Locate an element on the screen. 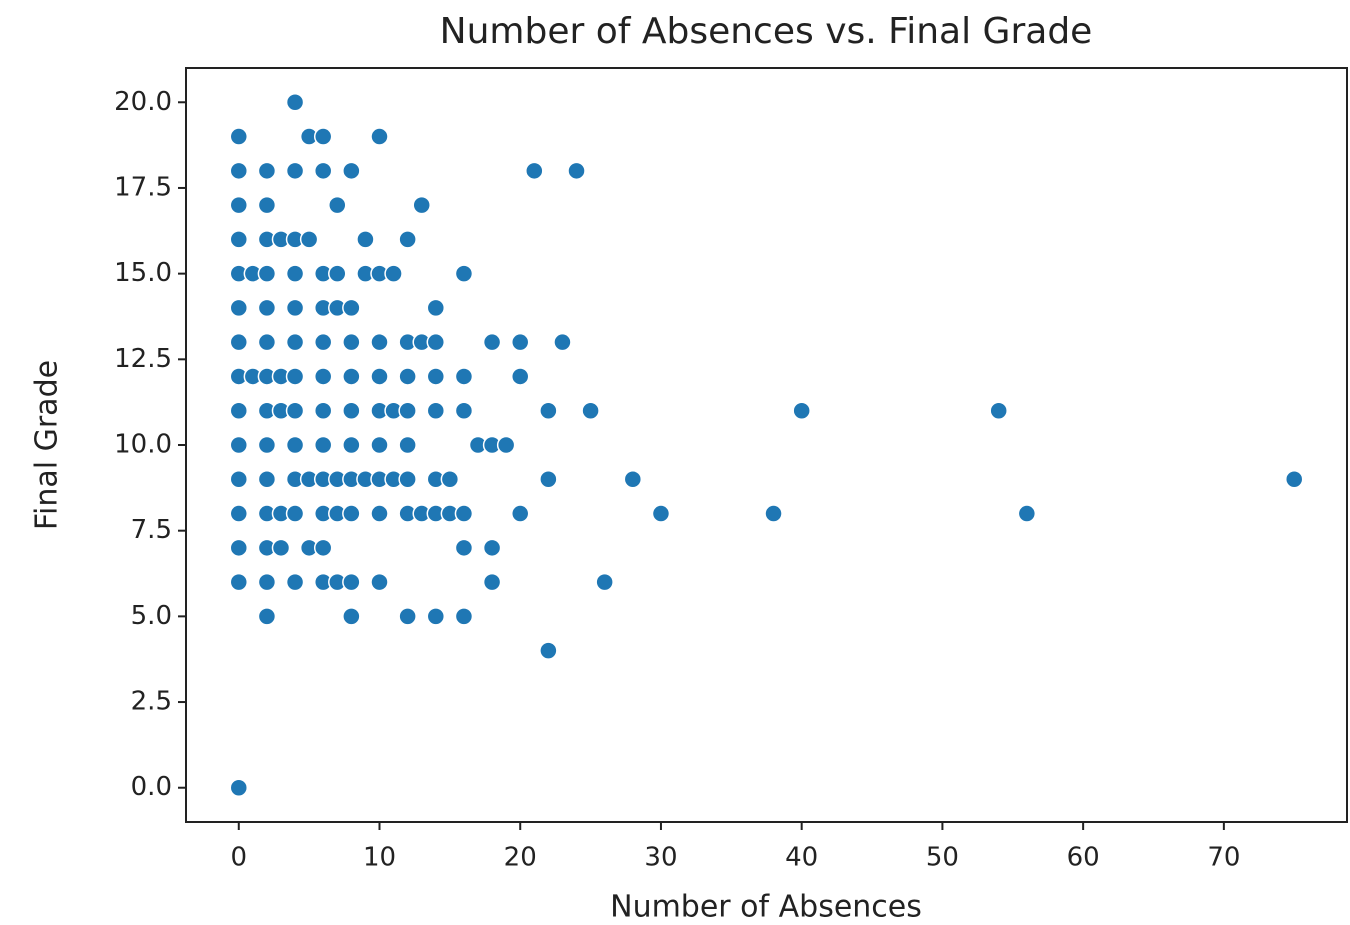 The height and width of the screenshot is (925, 1350). y-tick-label: 20.0 is located at coordinates (143, 102).